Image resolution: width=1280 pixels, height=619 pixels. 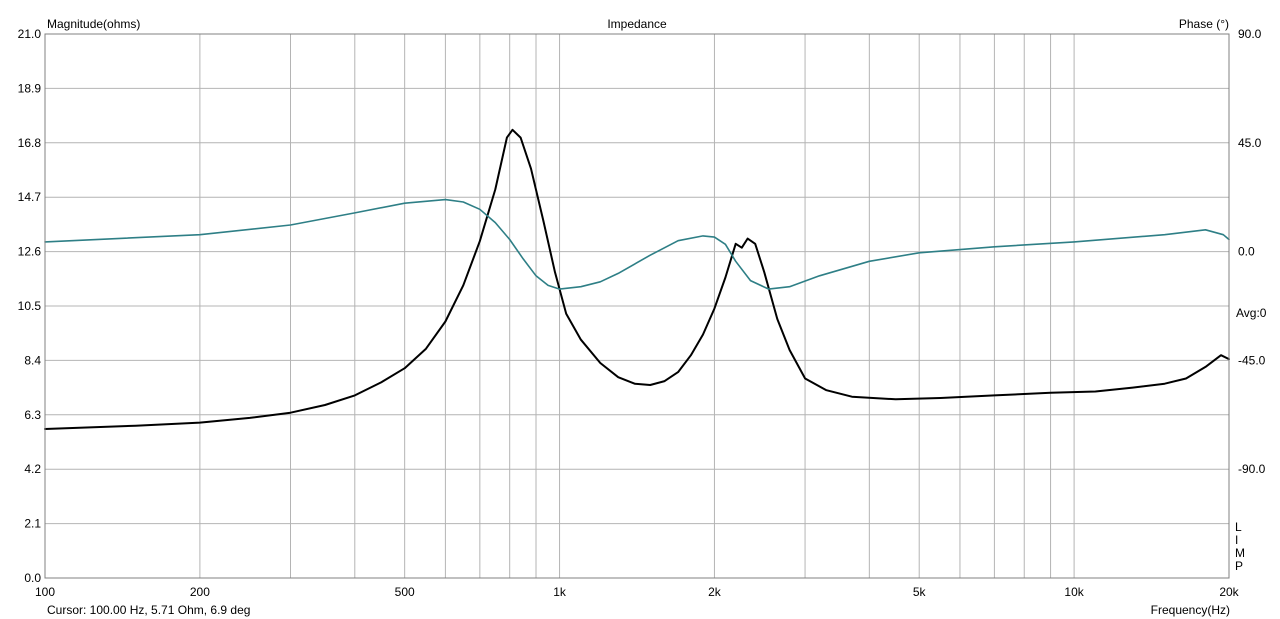 What do you see at coordinates (1252, 469) in the screenshot?
I see `y-right-tick-label: -90.0` at bounding box center [1252, 469].